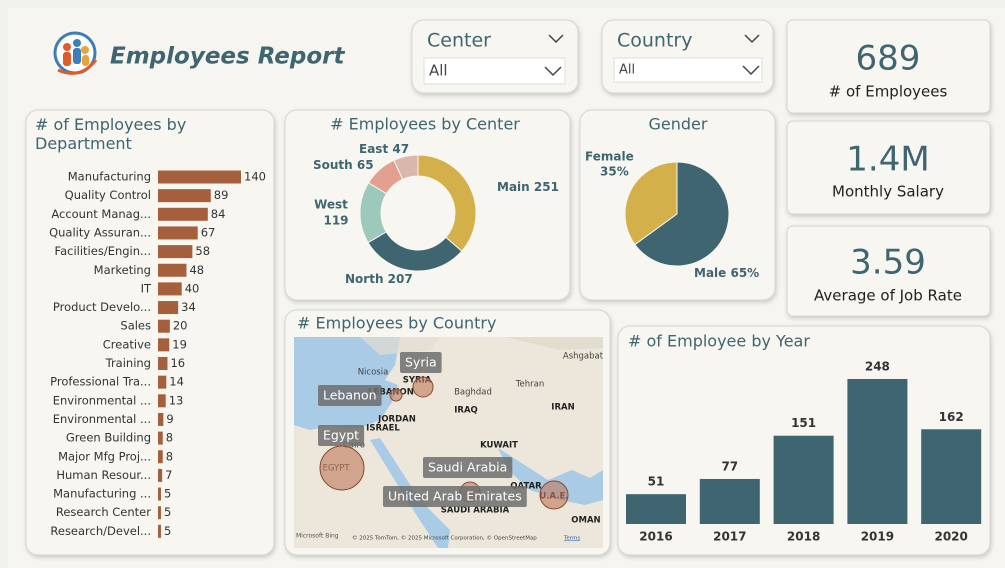 This screenshot has width=1005, height=568. What do you see at coordinates (146, 288) in the screenshot?
I see `category-label: IT` at bounding box center [146, 288].